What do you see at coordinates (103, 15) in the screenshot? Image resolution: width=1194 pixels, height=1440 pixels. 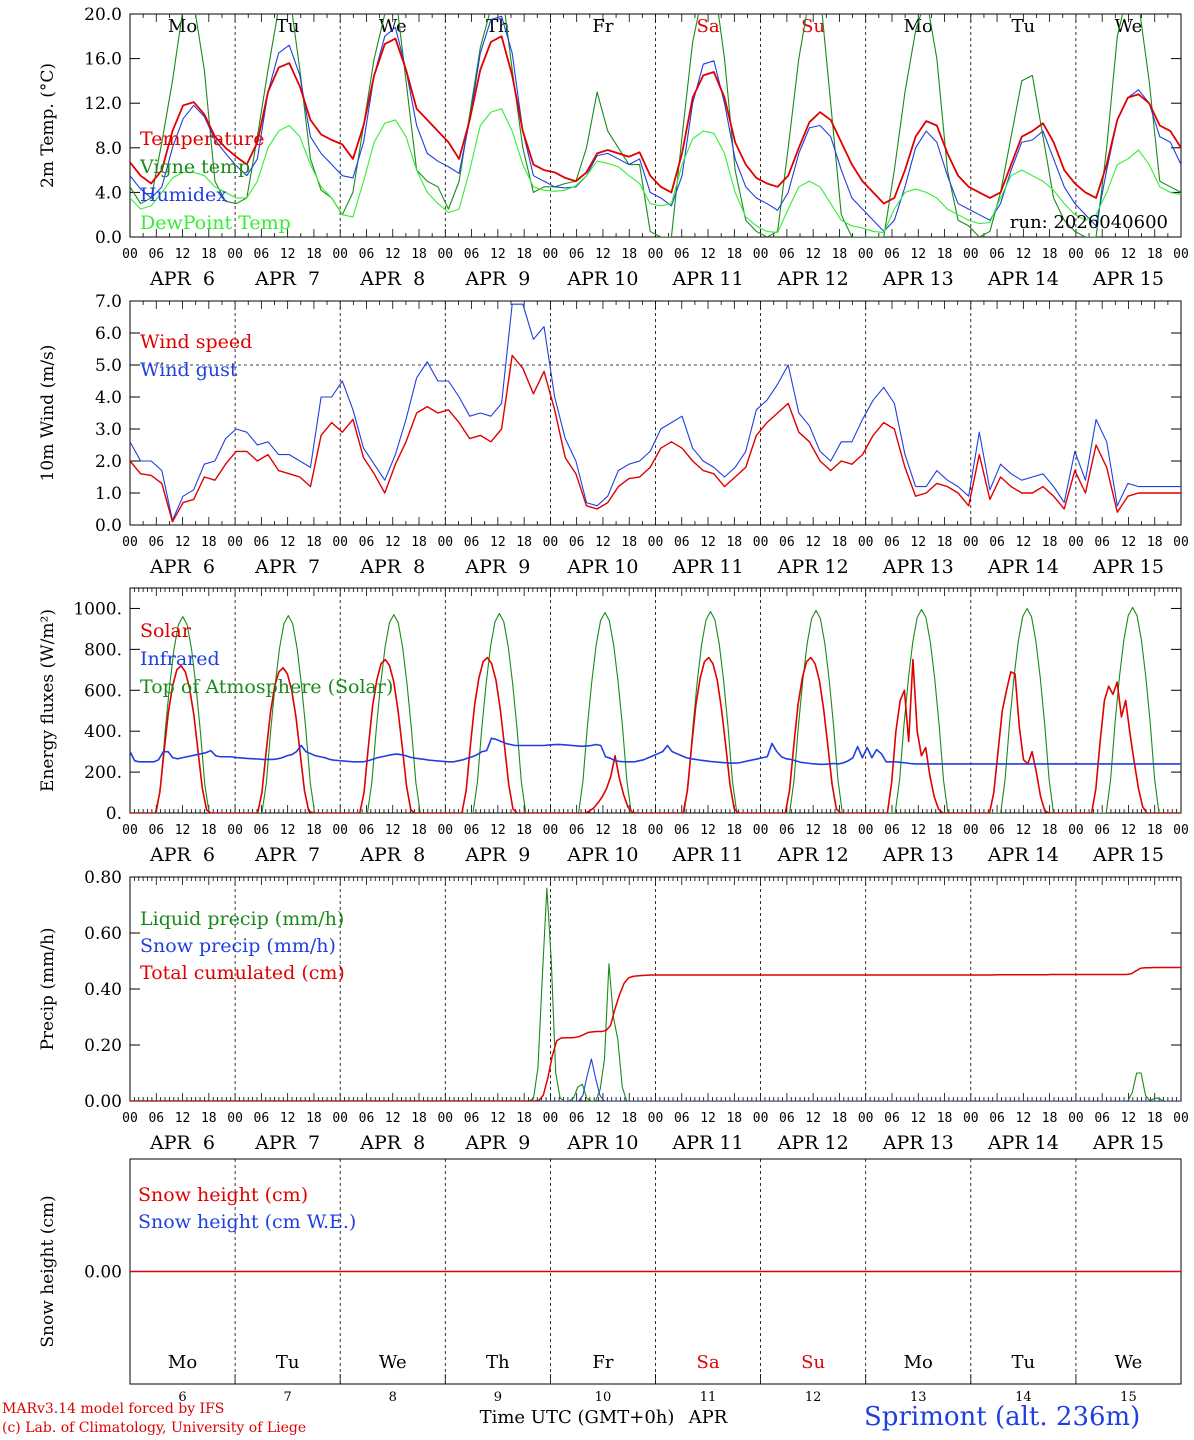 I see `y-tick-label: 20.0` at bounding box center [103, 15].